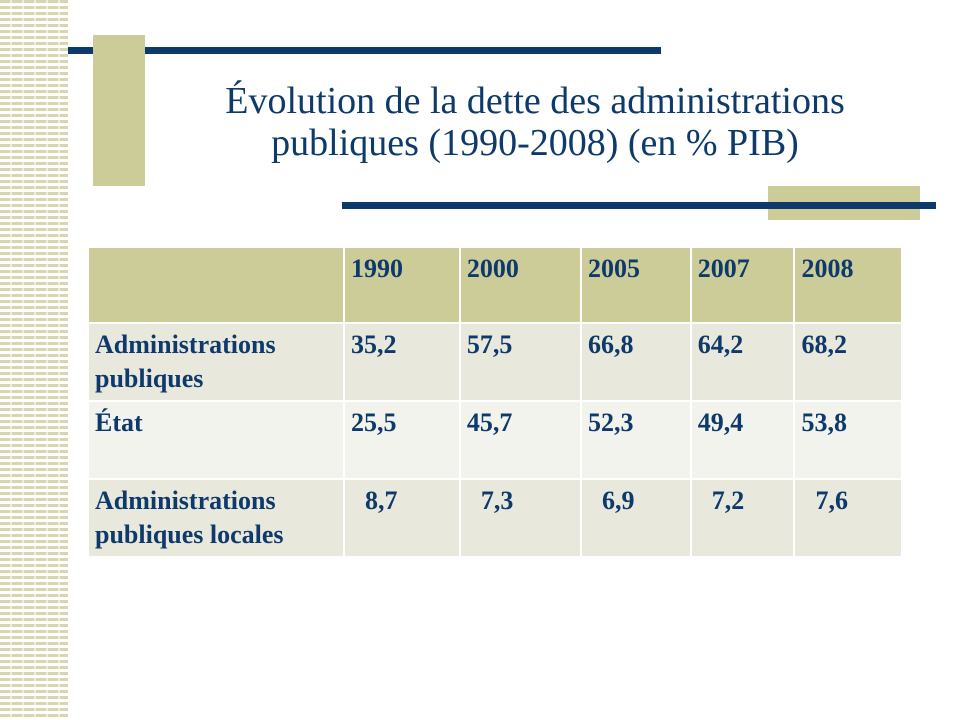 This screenshot has height=720, width=960. What do you see at coordinates (402, 518) in the screenshot?
I see `table-cell: 8,7` at bounding box center [402, 518].